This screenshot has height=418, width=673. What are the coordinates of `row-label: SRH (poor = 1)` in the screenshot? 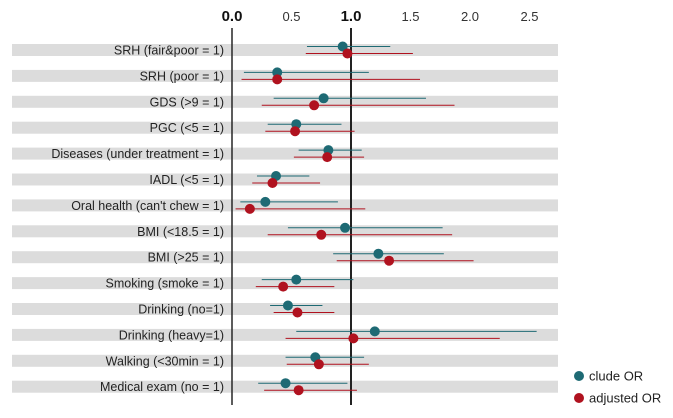 It's located at (182, 76).